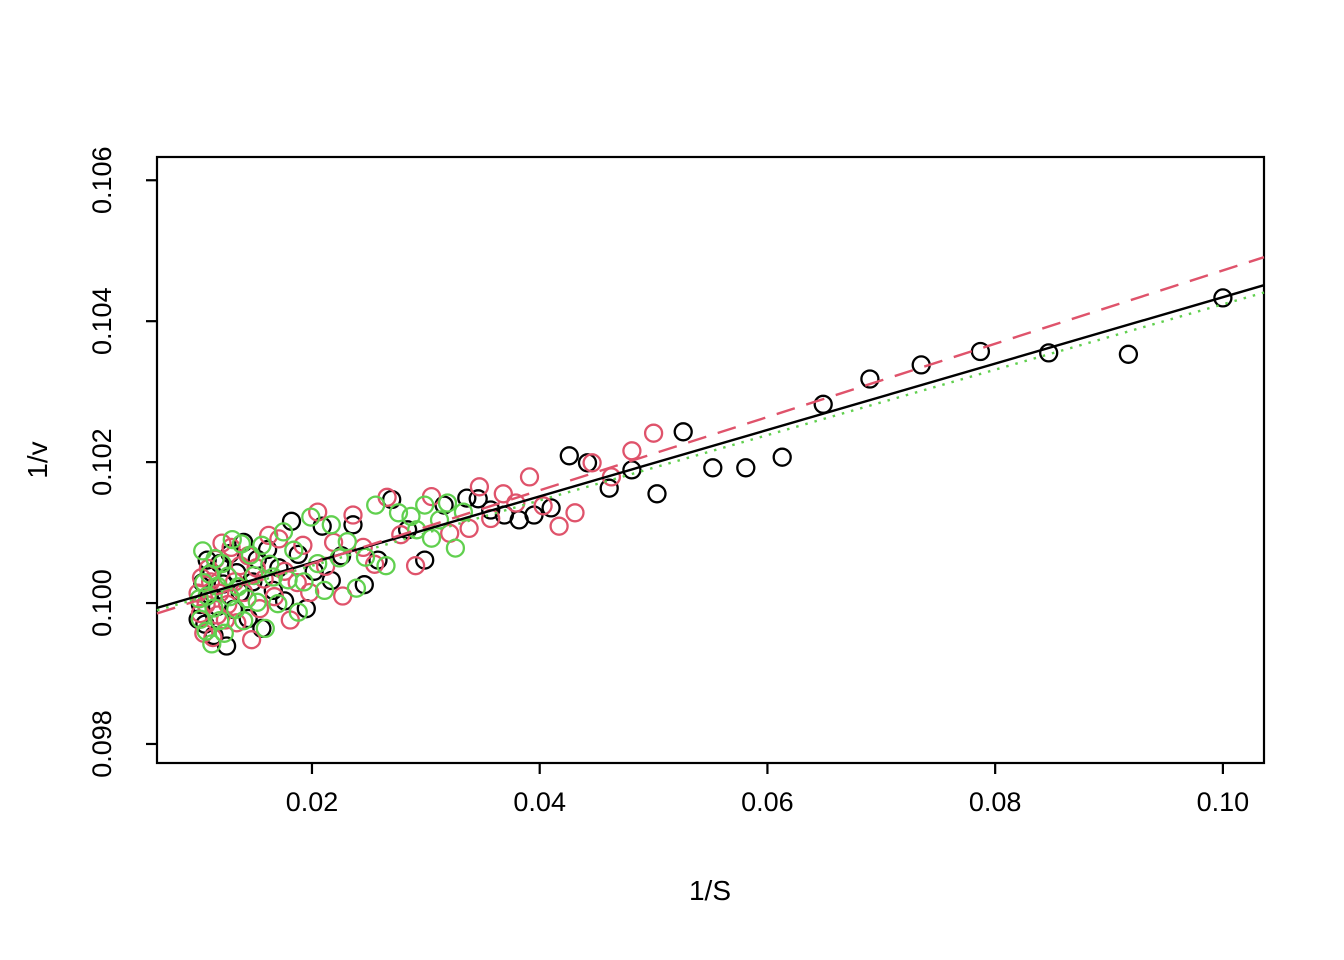  I want to click on y-axis-tick-label: 0.104, so click(102, 321).